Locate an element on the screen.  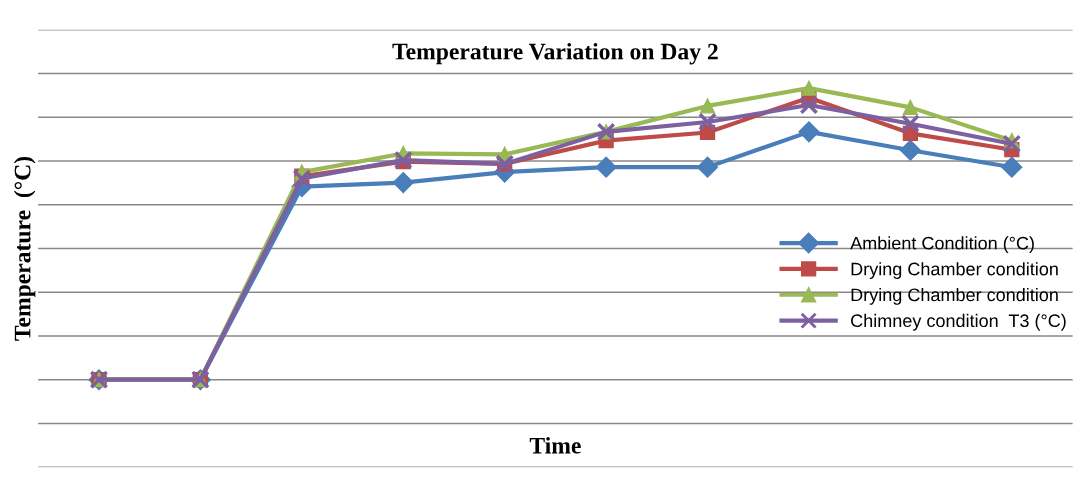
y-axis-title: Temperature (°C) is located at coordinates (24, 248).